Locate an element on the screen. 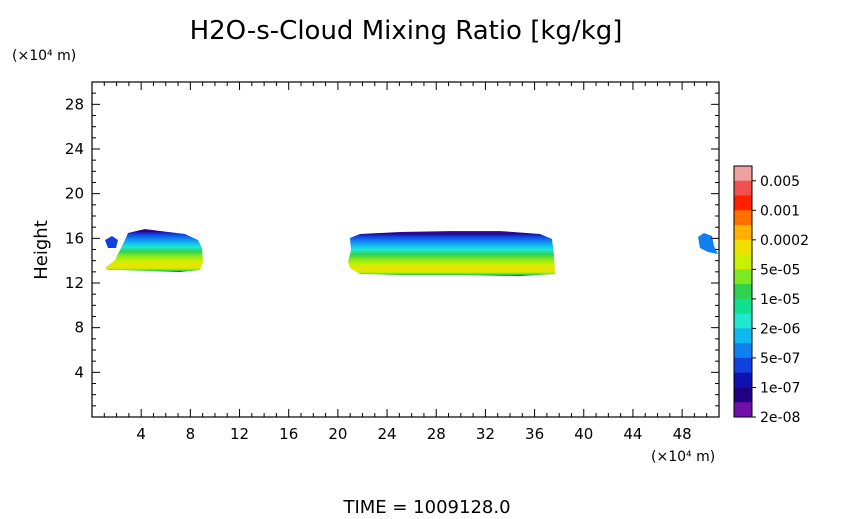  y-tick-label: 16 is located at coordinates (74, 238).